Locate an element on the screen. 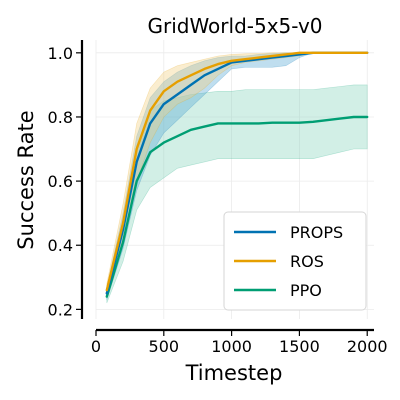  x-tick-label: 1500 is located at coordinates (299, 346).